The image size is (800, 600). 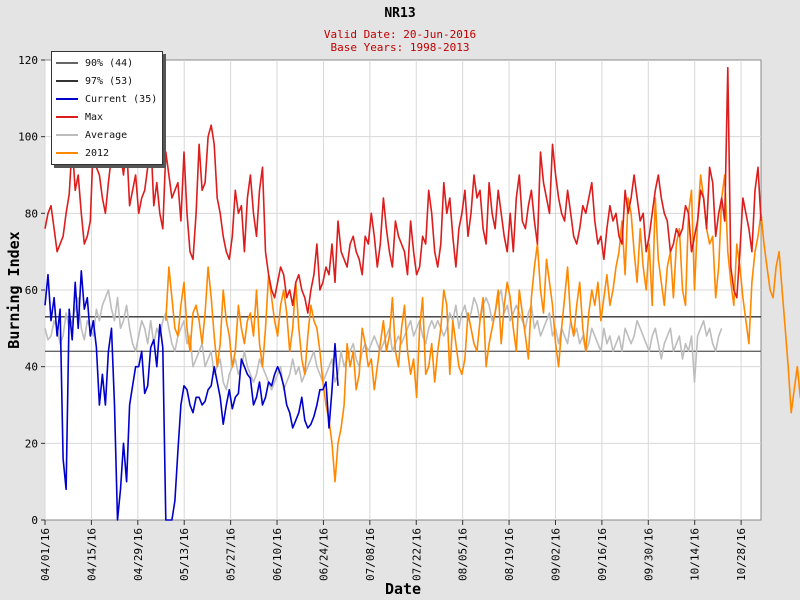 What do you see at coordinates (400, 47) in the screenshot?
I see `base-years-subtitle: Base Years: 1998-2013` at bounding box center [400, 47].